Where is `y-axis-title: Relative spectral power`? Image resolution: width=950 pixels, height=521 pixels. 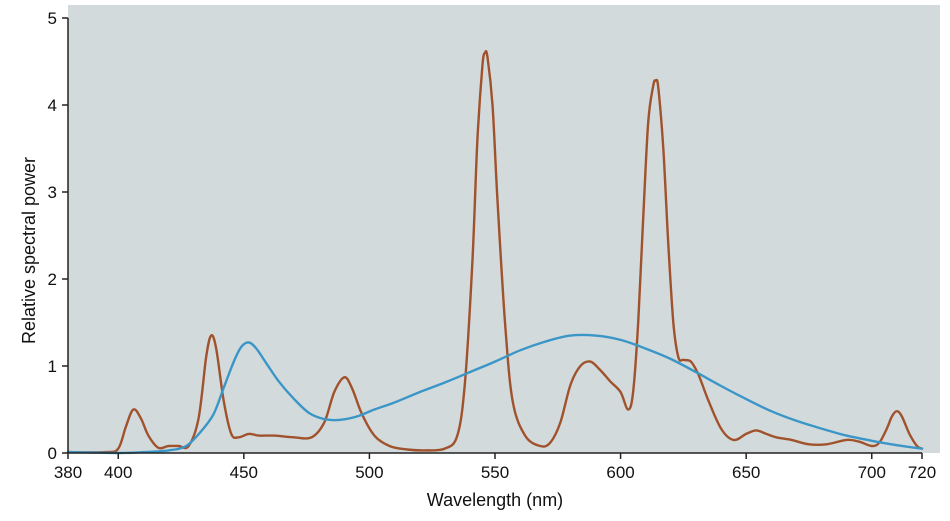
y-axis-title: Relative spectral power is located at coordinates (29, 250).